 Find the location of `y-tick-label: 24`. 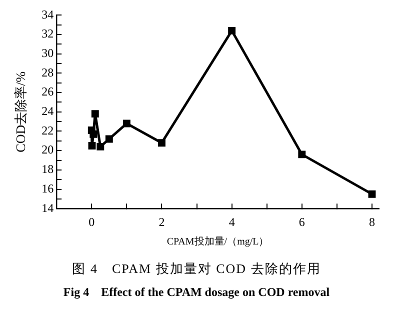

y-tick-label: 24 is located at coordinates (48, 111).